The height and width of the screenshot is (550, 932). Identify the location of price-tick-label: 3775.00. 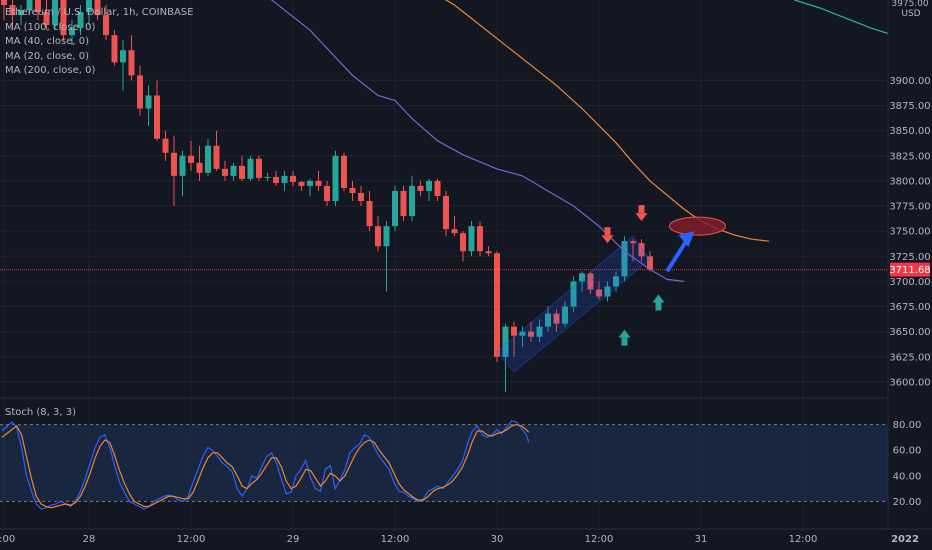
(909, 207).